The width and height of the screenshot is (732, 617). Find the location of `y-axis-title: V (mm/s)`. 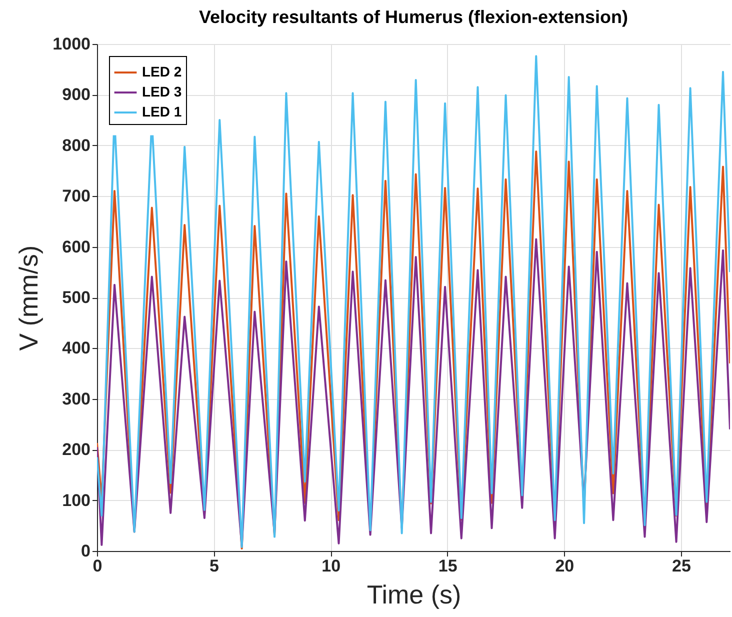

y-axis-title: V (mm/s) is located at coordinates (29, 298).